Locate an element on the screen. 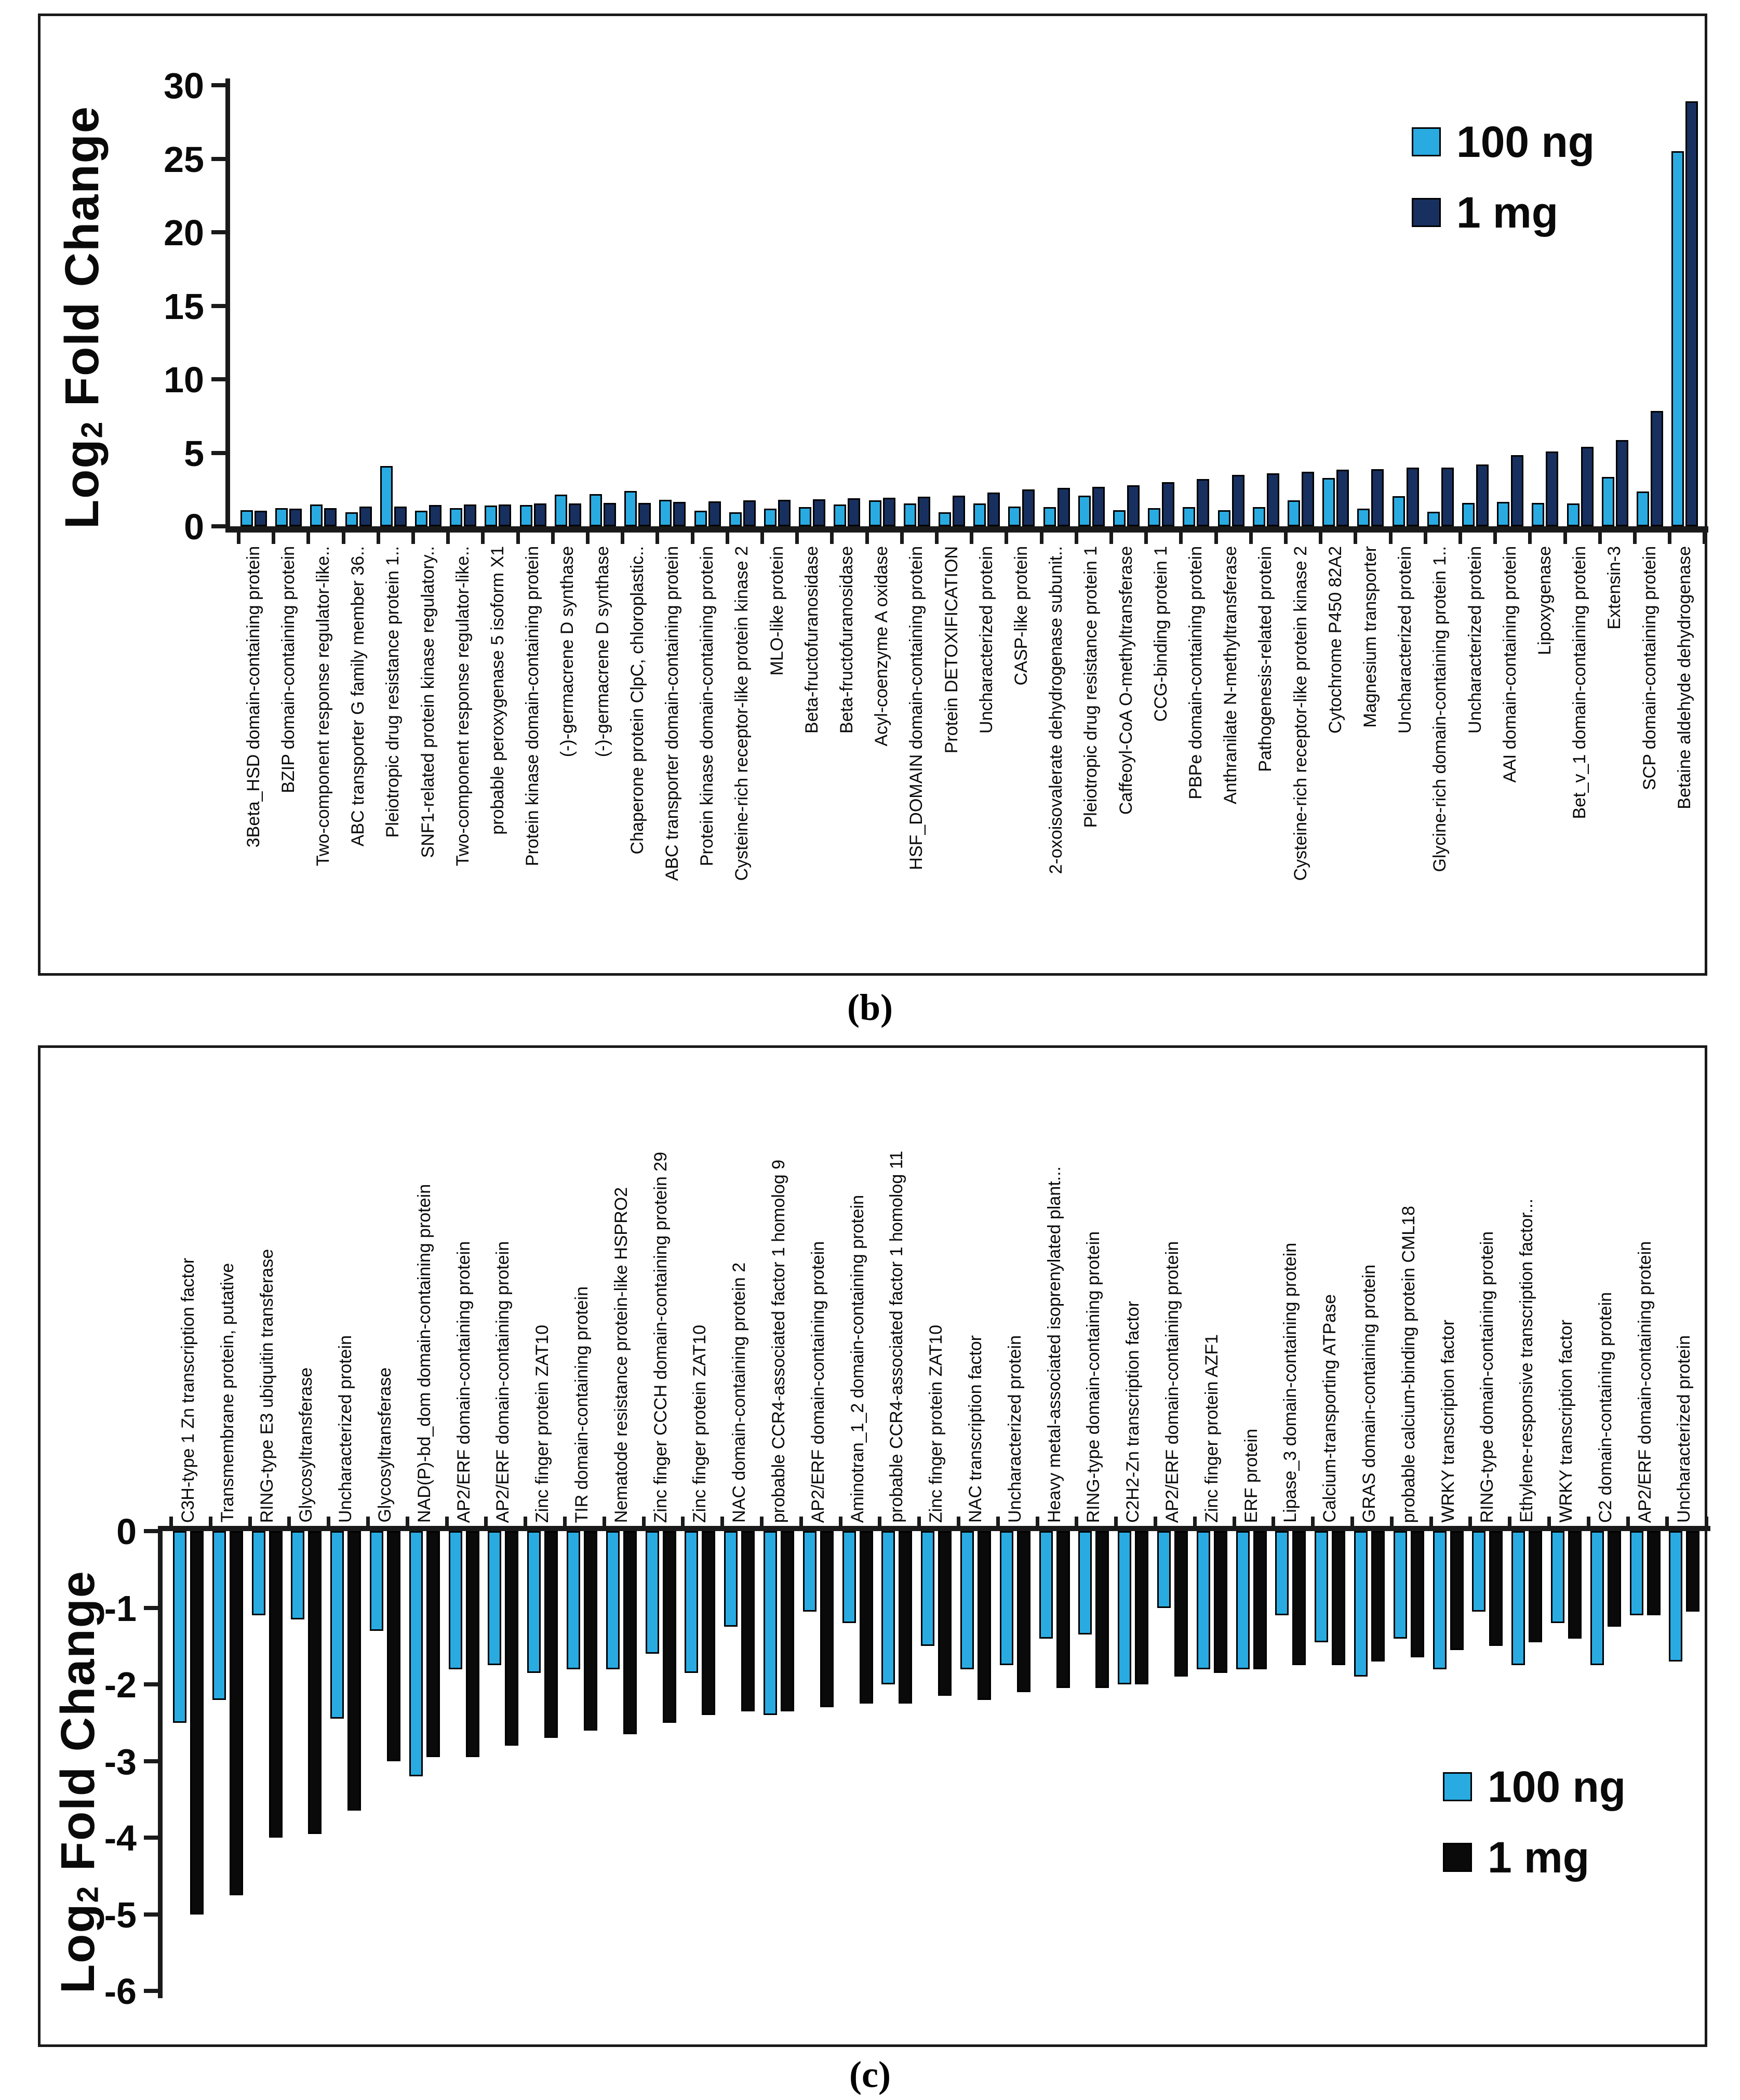 The height and width of the screenshot is (2100, 1740). x-axis-label: BZIP domain-containing protein is located at coordinates (288, 669).